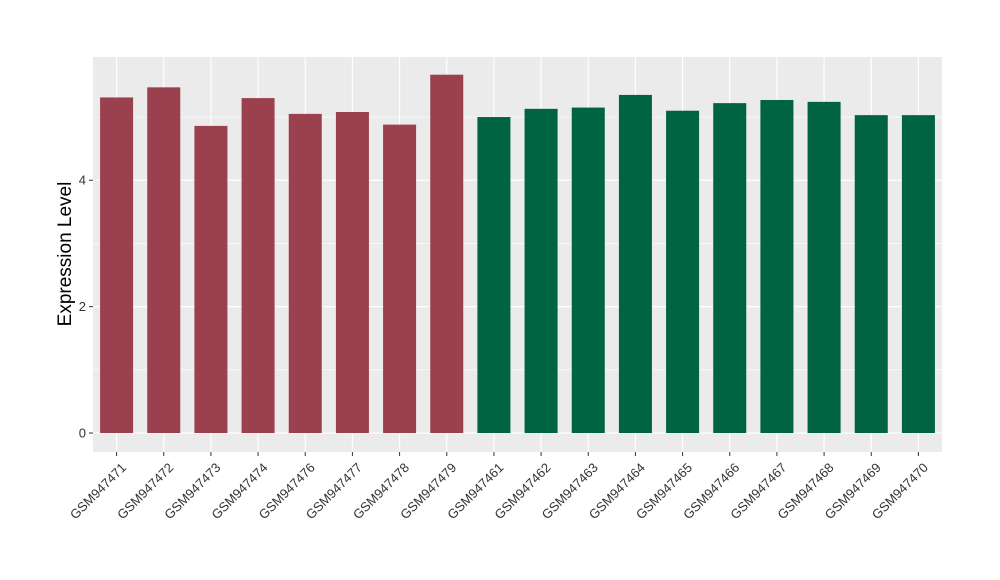  I want to click on bar-GSM947473, so click(211, 279).